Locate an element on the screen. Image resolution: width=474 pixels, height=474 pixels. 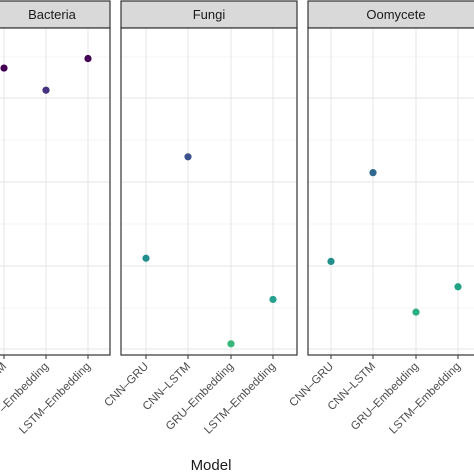
facet-strip-label: Bacteria is located at coordinates (52, 14).